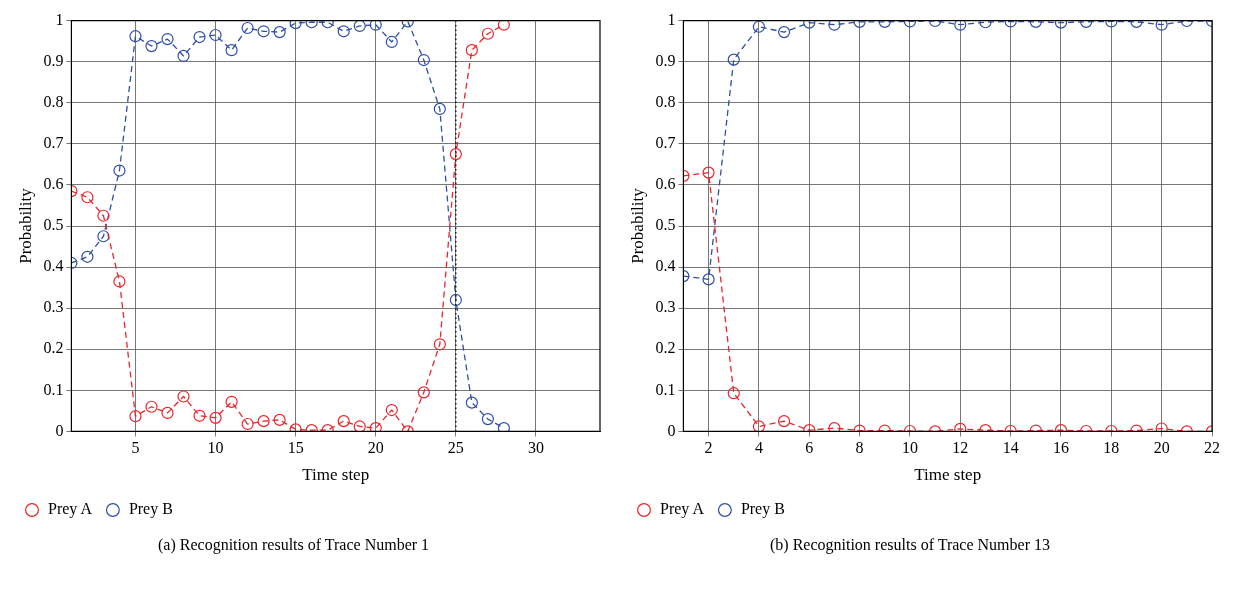 The width and height of the screenshot is (1241, 595). What do you see at coordinates (375, 448) in the screenshot?
I see `x-tick-label: 20` at bounding box center [375, 448].